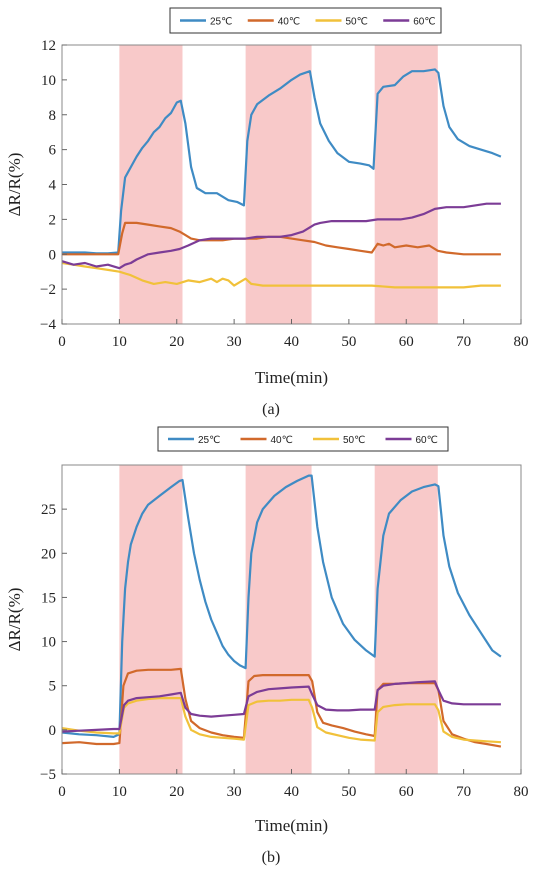 The width and height of the screenshot is (550, 875). I want to click on y-tick-label: 2, so click(53, 220).